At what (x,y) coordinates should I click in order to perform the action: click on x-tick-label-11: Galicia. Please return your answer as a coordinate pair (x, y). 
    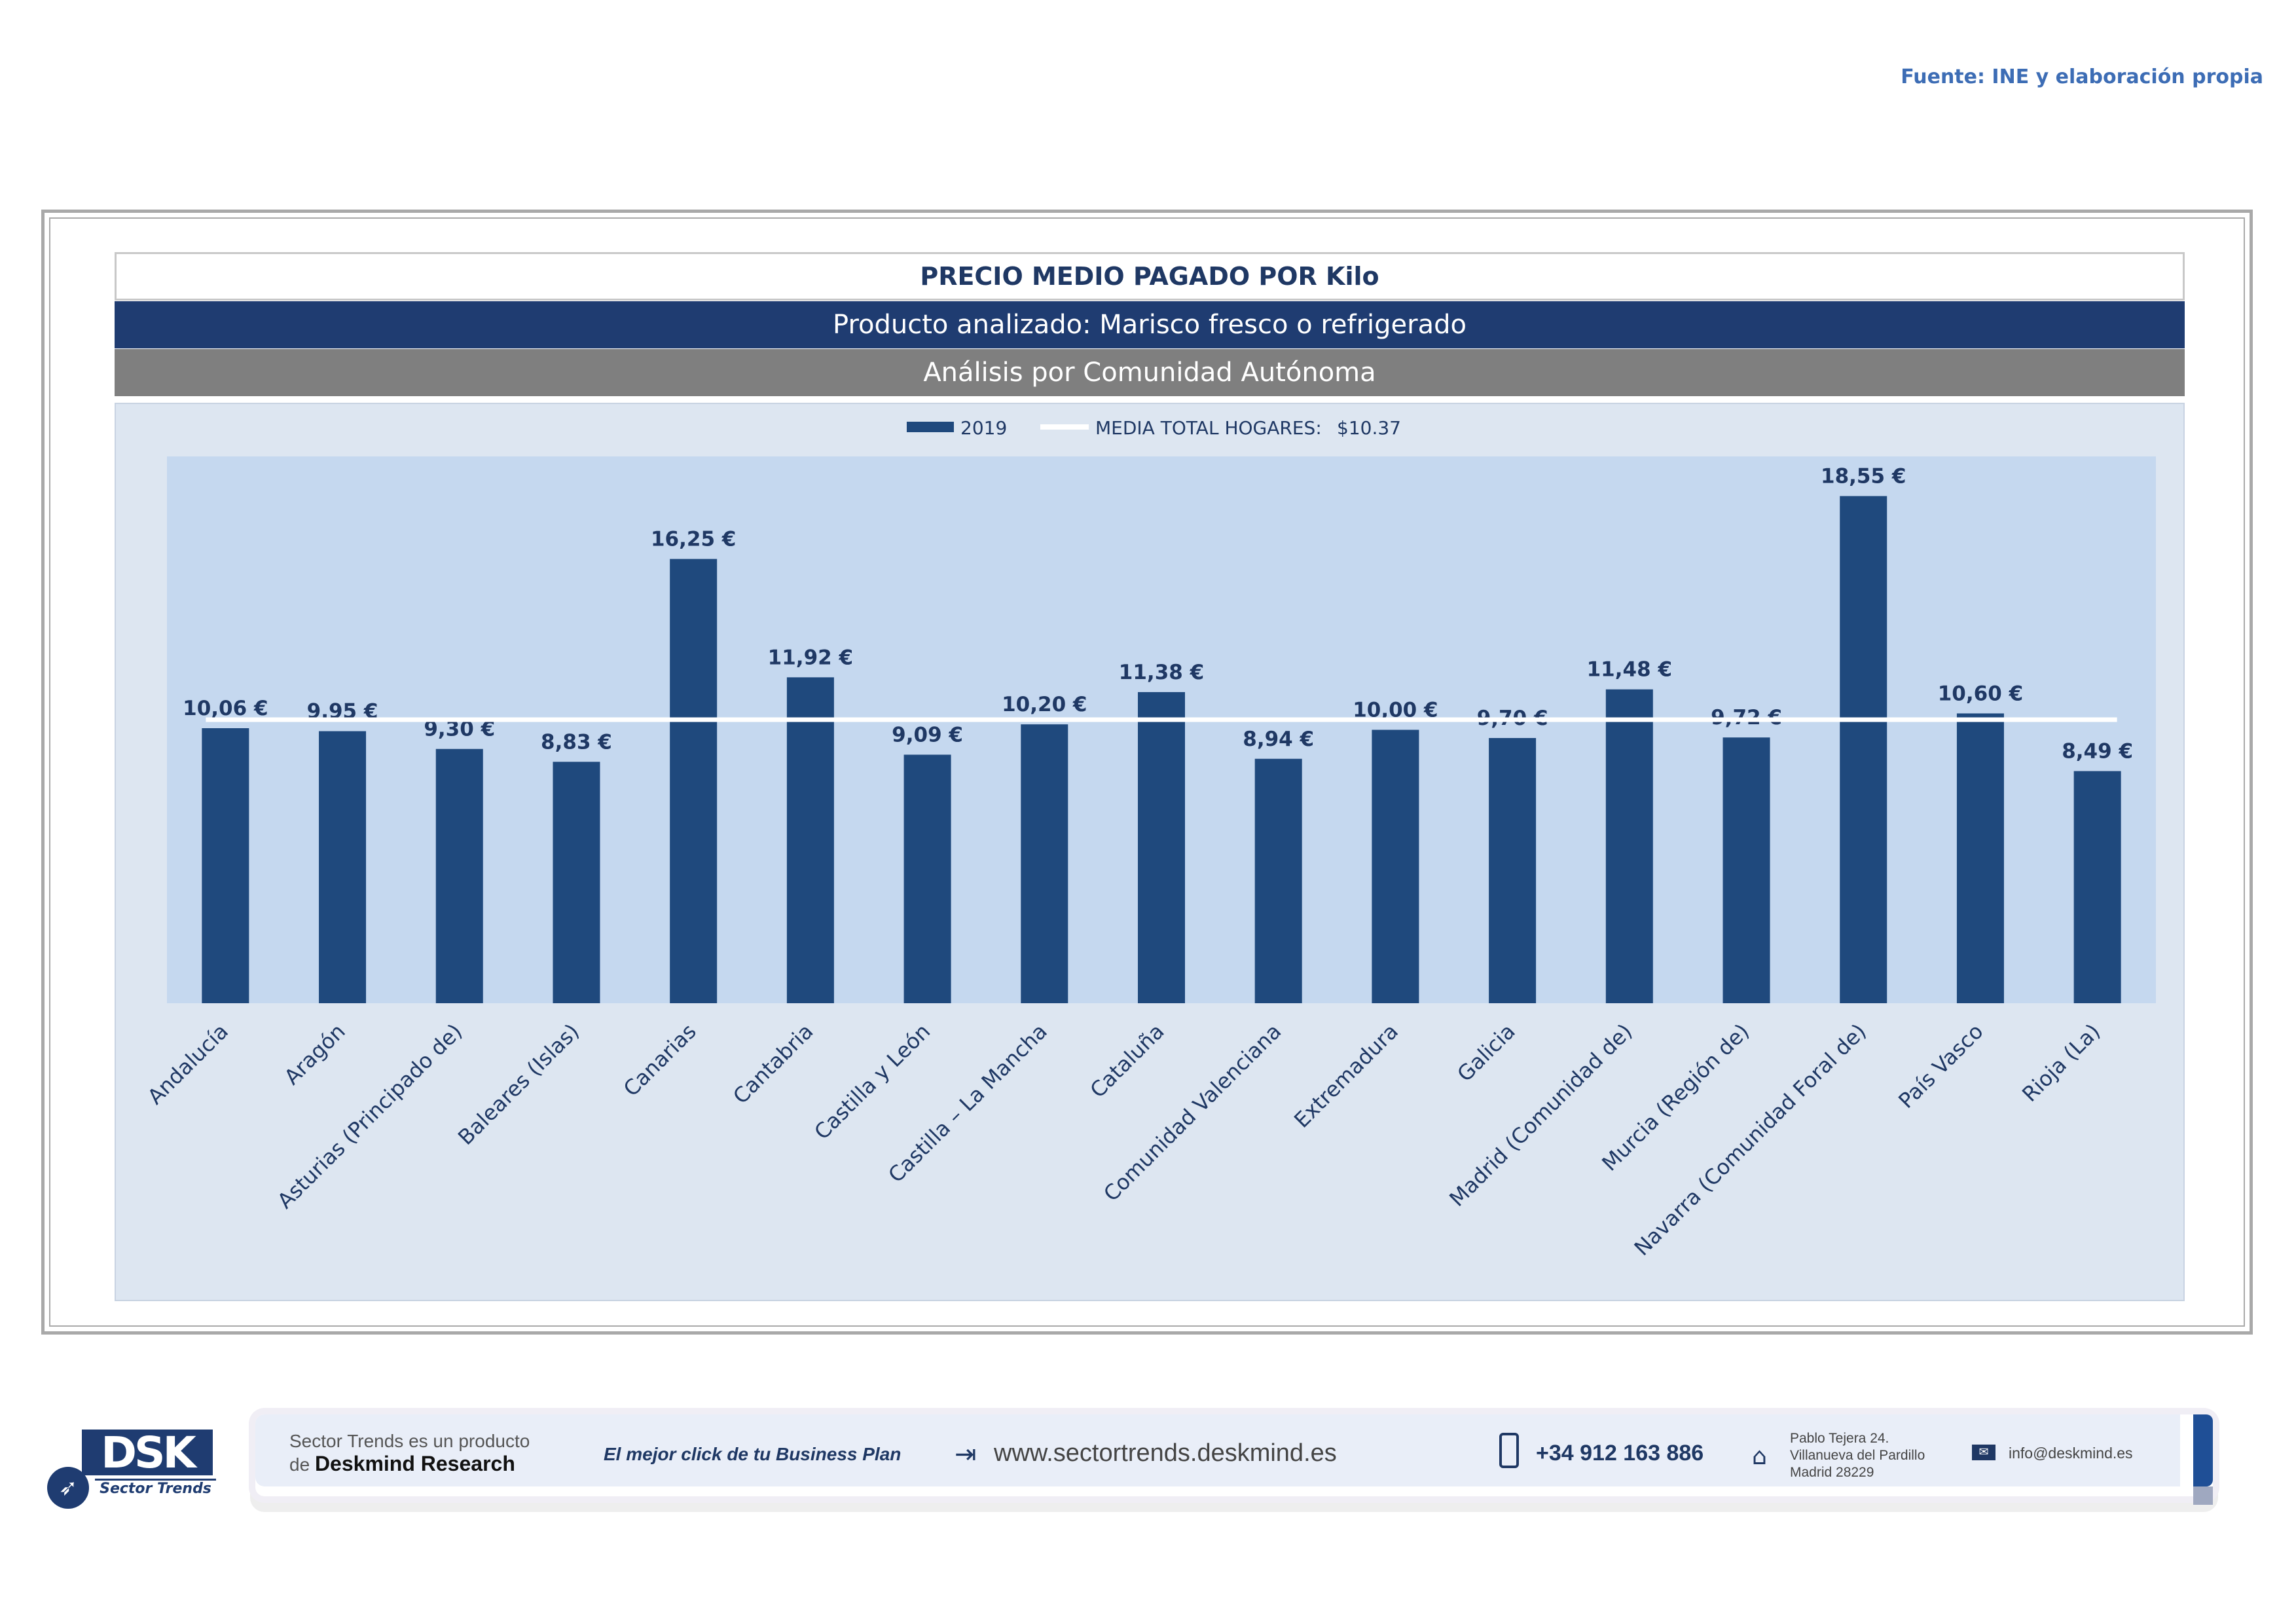
    Looking at the image, I should click on (1486, 1052).